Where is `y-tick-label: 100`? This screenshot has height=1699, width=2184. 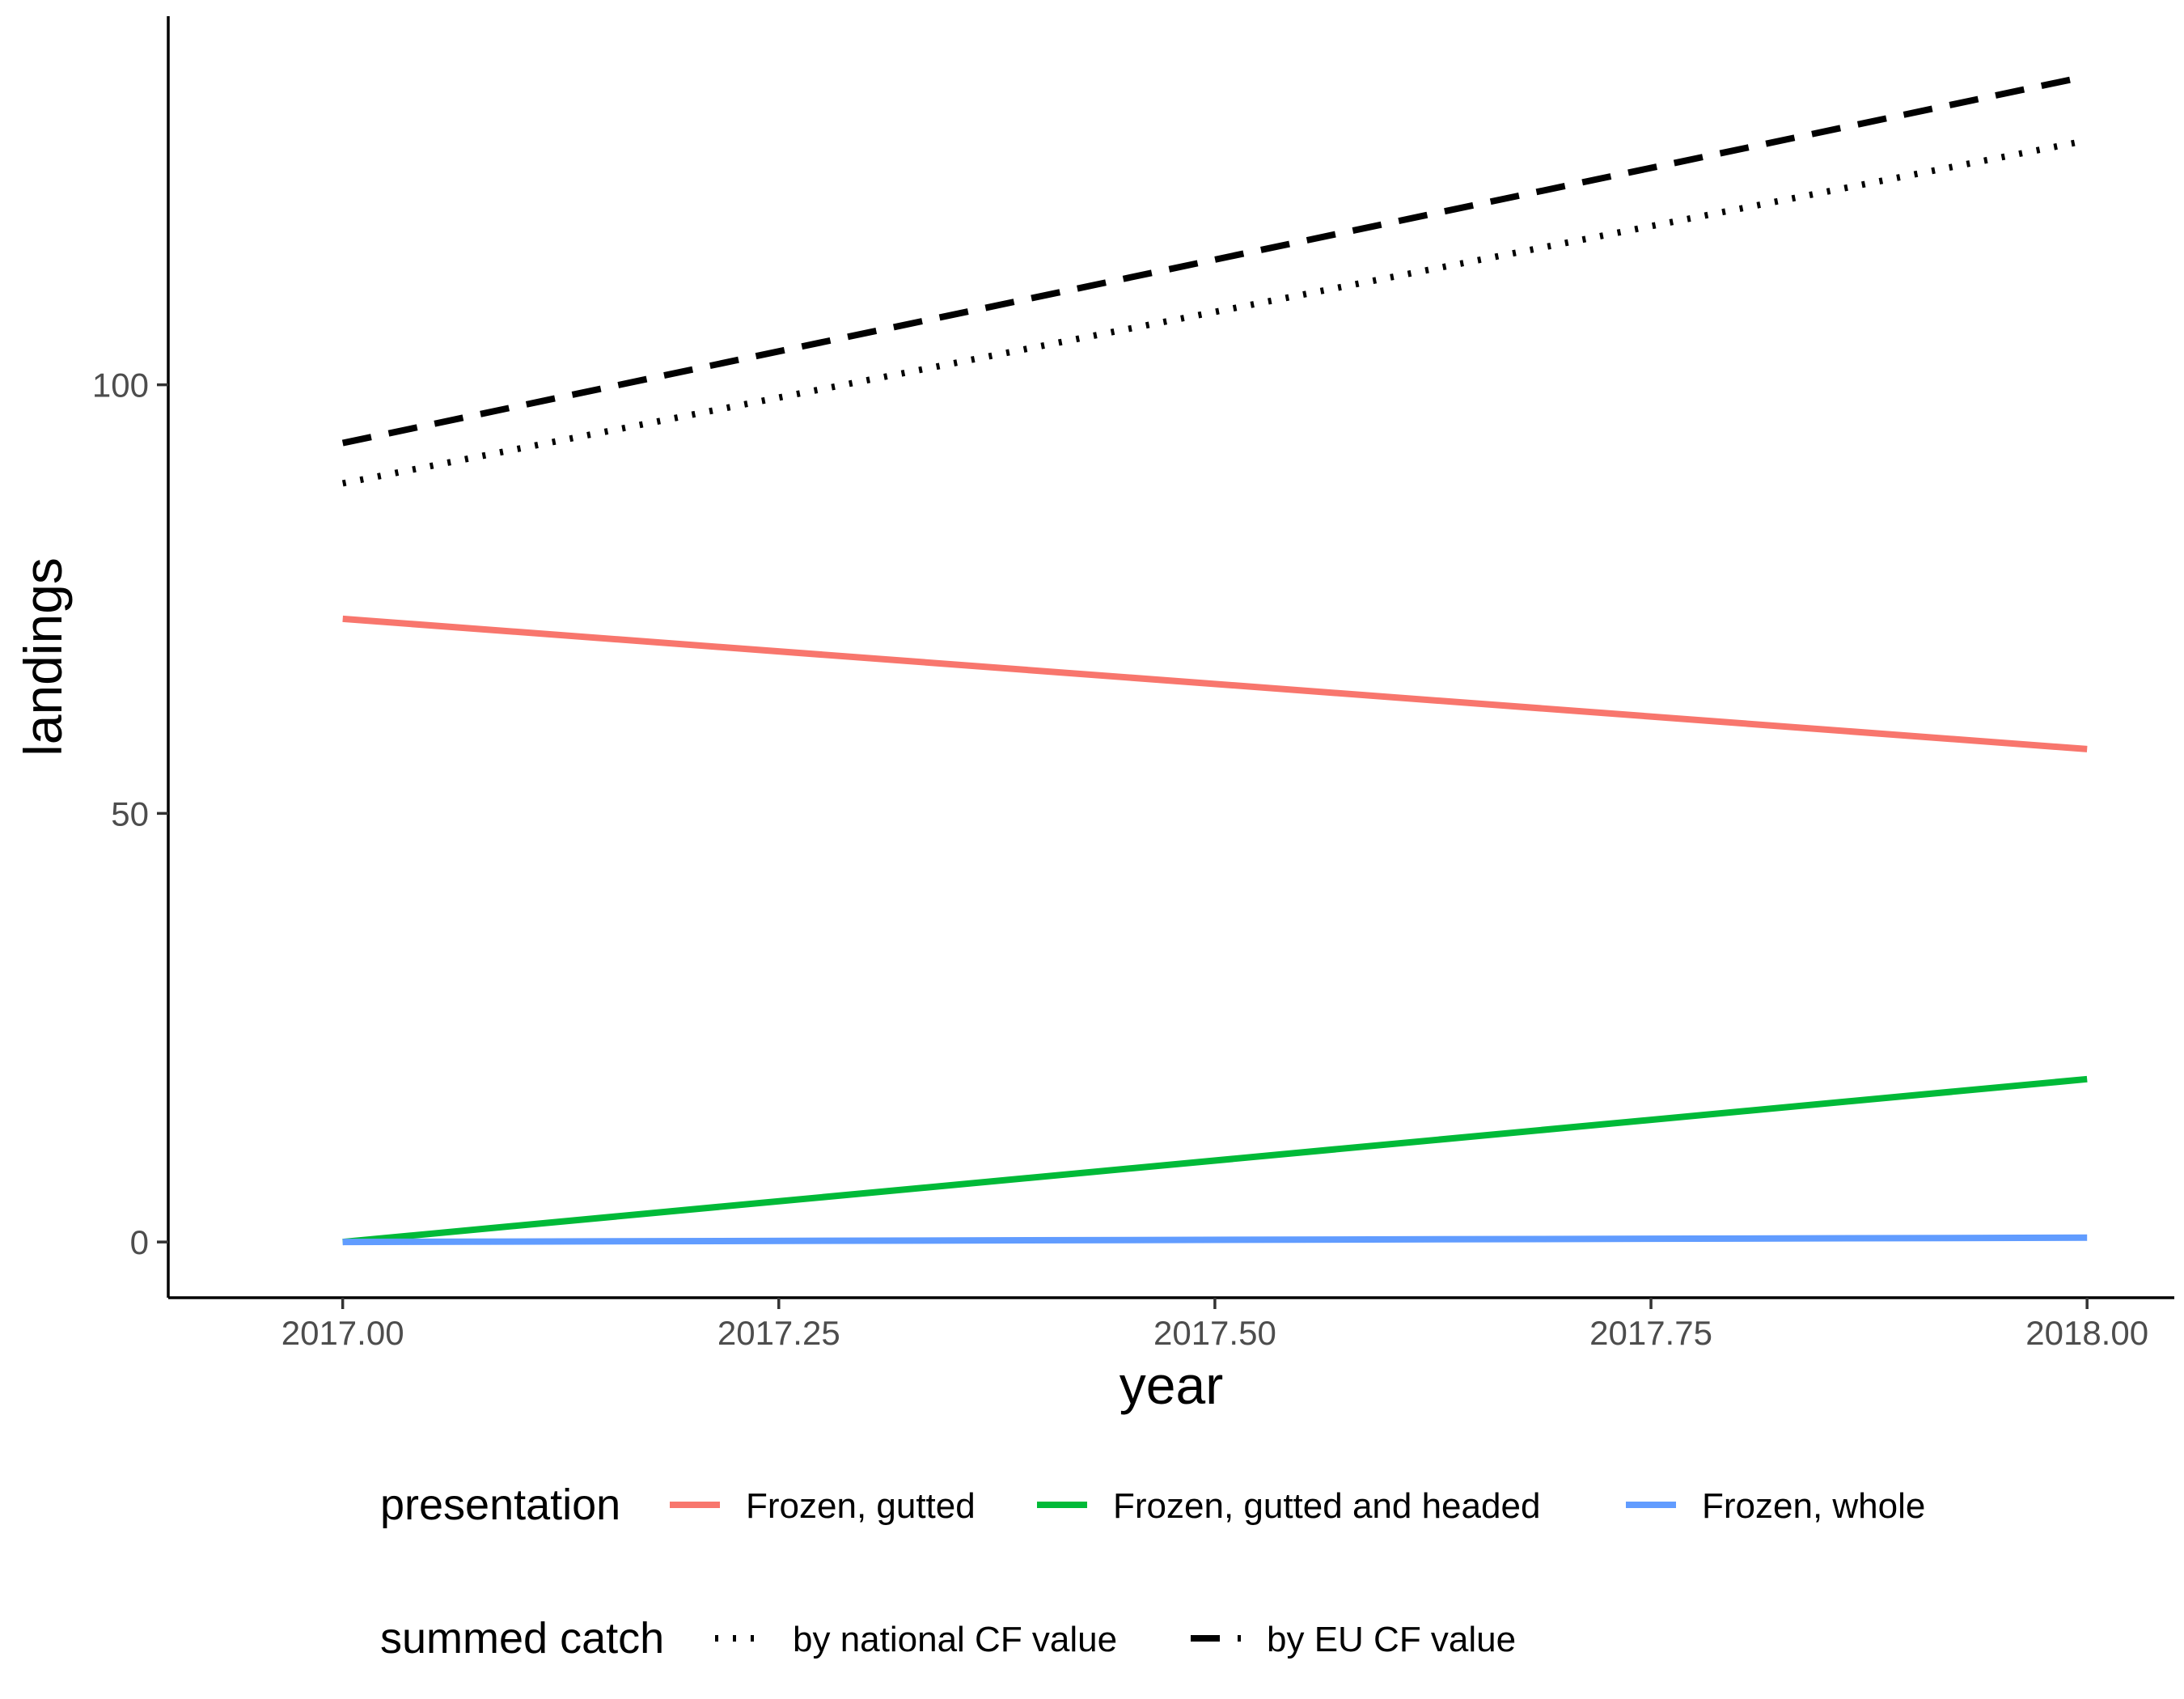 y-tick-label: 100 is located at coordinates (121, 385).